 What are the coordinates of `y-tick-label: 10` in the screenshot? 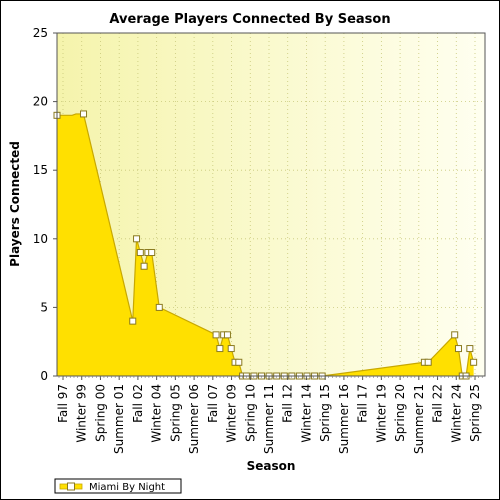 It's located at (40, 239).